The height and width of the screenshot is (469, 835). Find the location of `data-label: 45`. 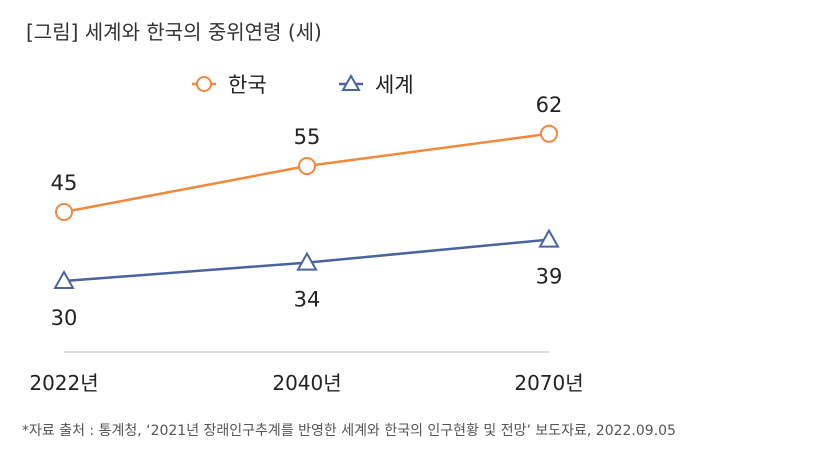

data-label: 45 is located at coordinates (64, 183).